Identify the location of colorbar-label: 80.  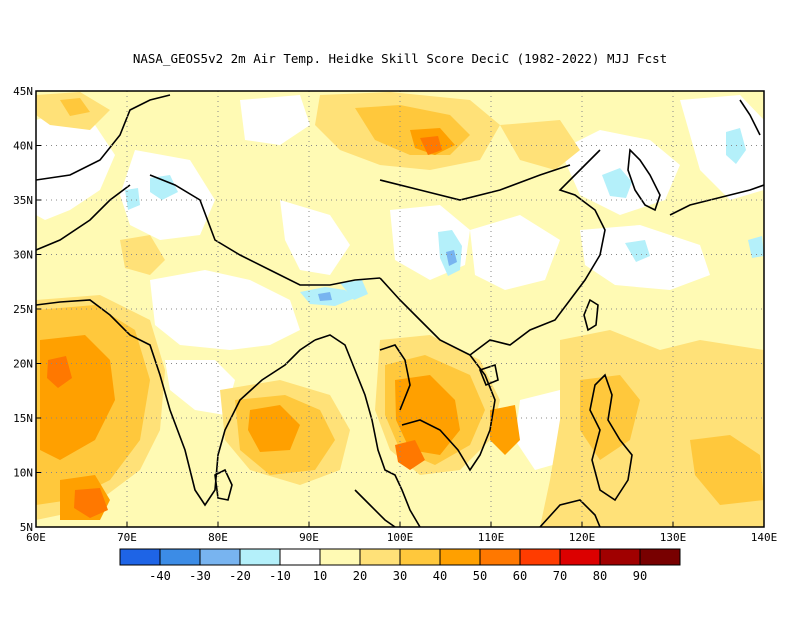
(600, 576).